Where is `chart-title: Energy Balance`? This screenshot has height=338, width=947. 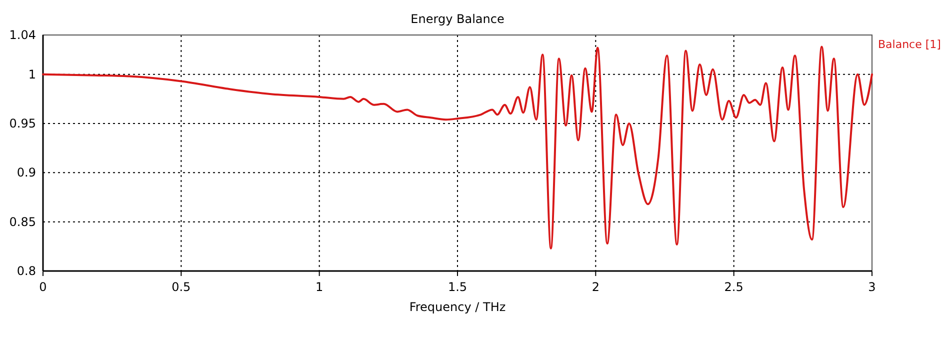 chart-title: Energy Balance is located at coordinates (457, 19).